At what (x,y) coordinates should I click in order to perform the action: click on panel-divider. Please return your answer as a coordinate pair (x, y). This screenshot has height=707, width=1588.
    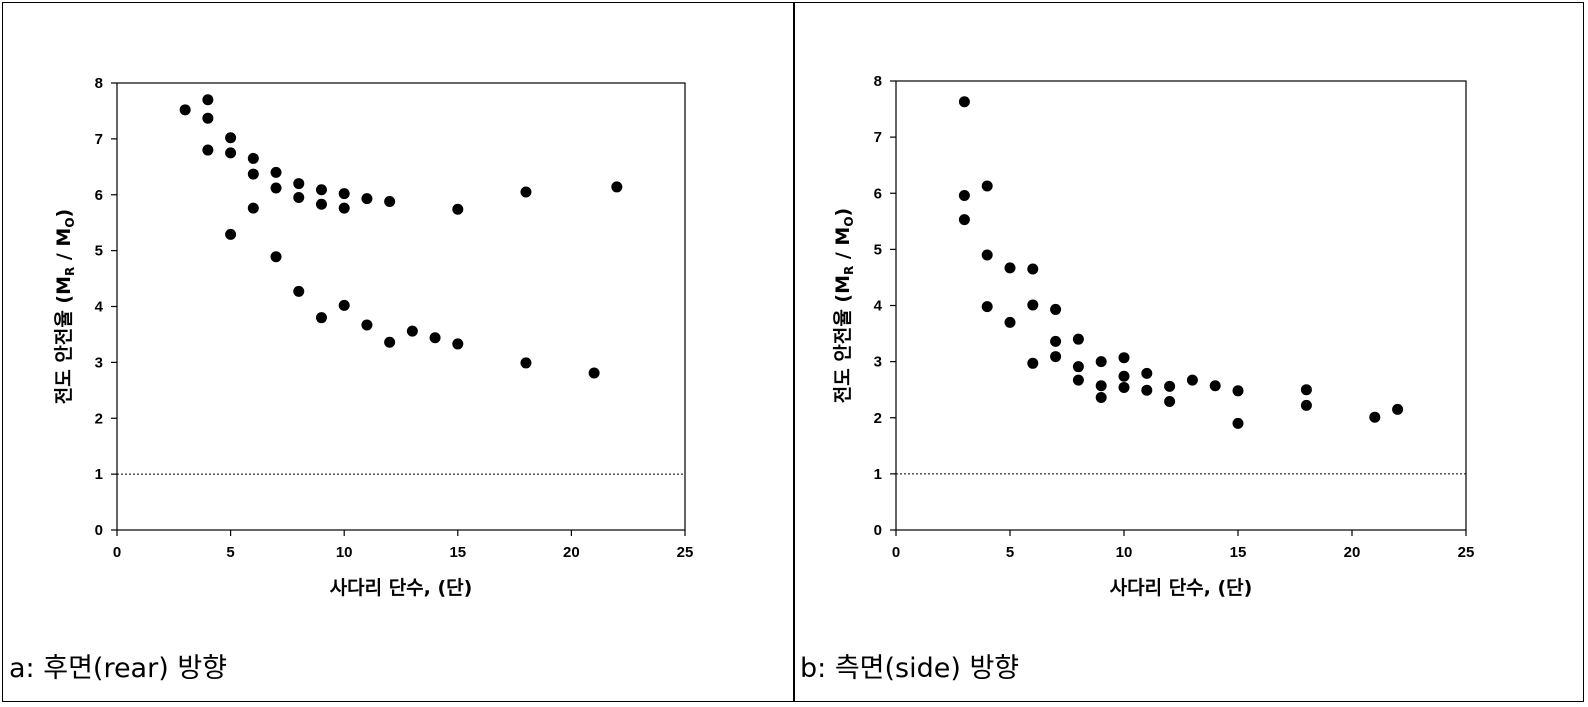
    Looking at the image, I should click on (794, 352).